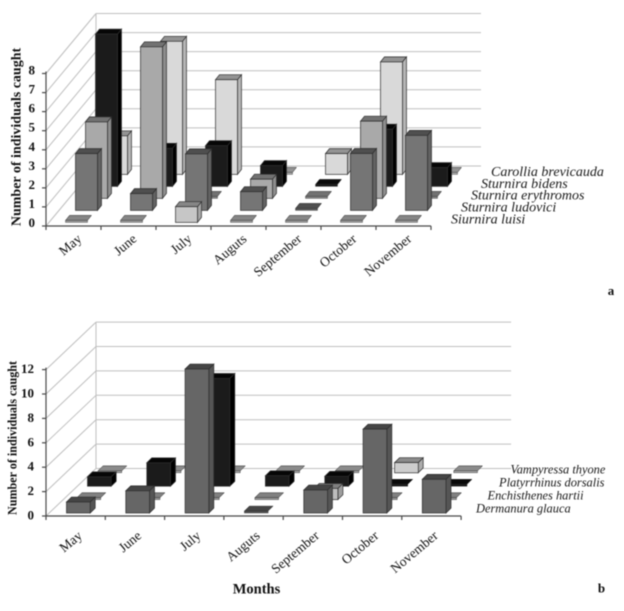 This screenshot has height=611, width=624. What do you see at coordinates (528, 196) in the screenshot?
I see `svg-text: Sturnira erythromos` at bounding box center [528, 196].